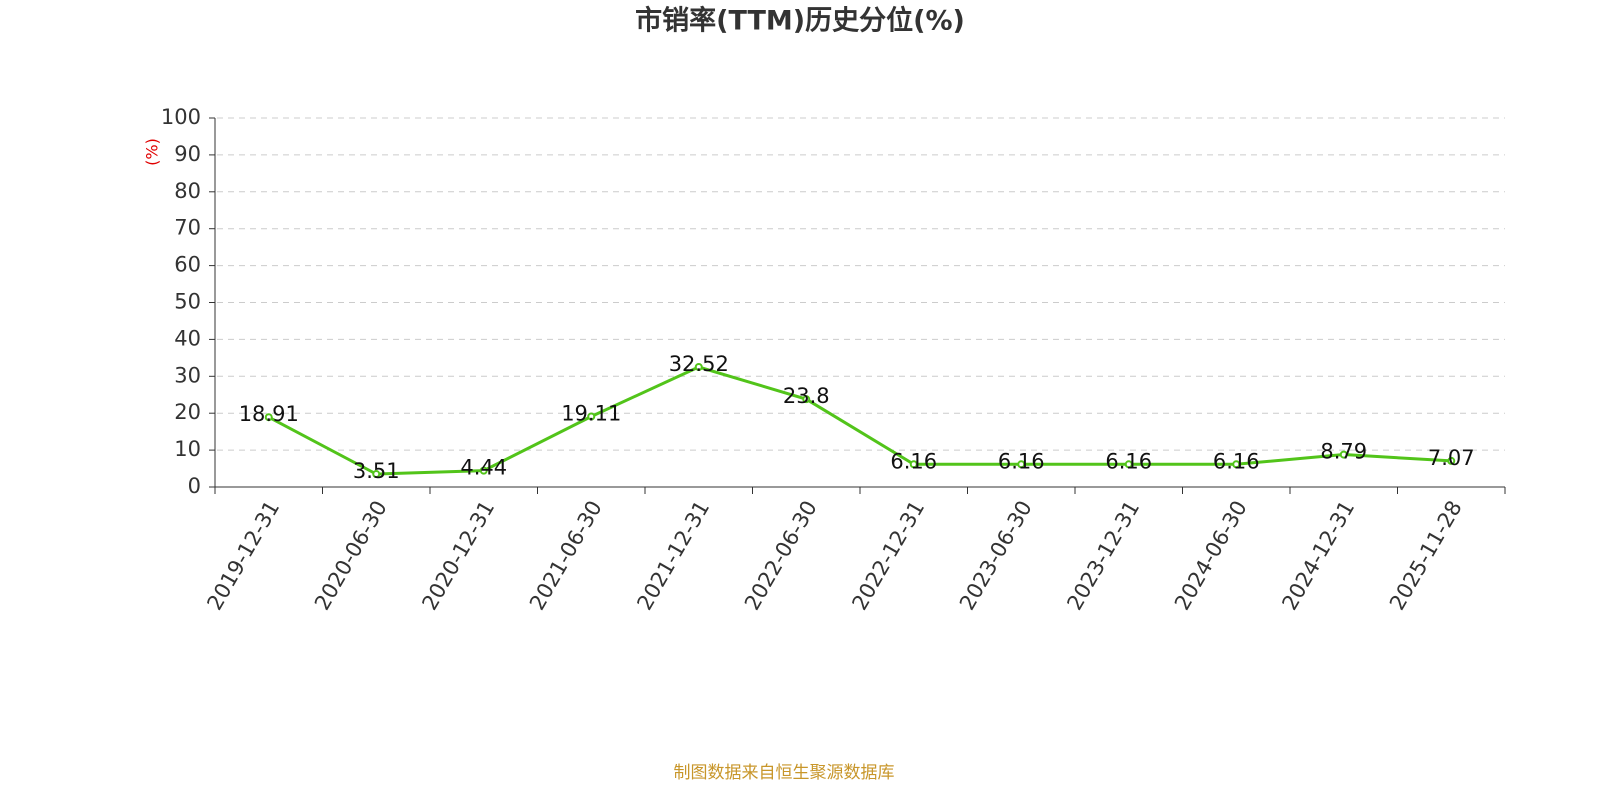 The image size is (1600, 800). I want to click on y-tick-label: 10, so click(187, 449).